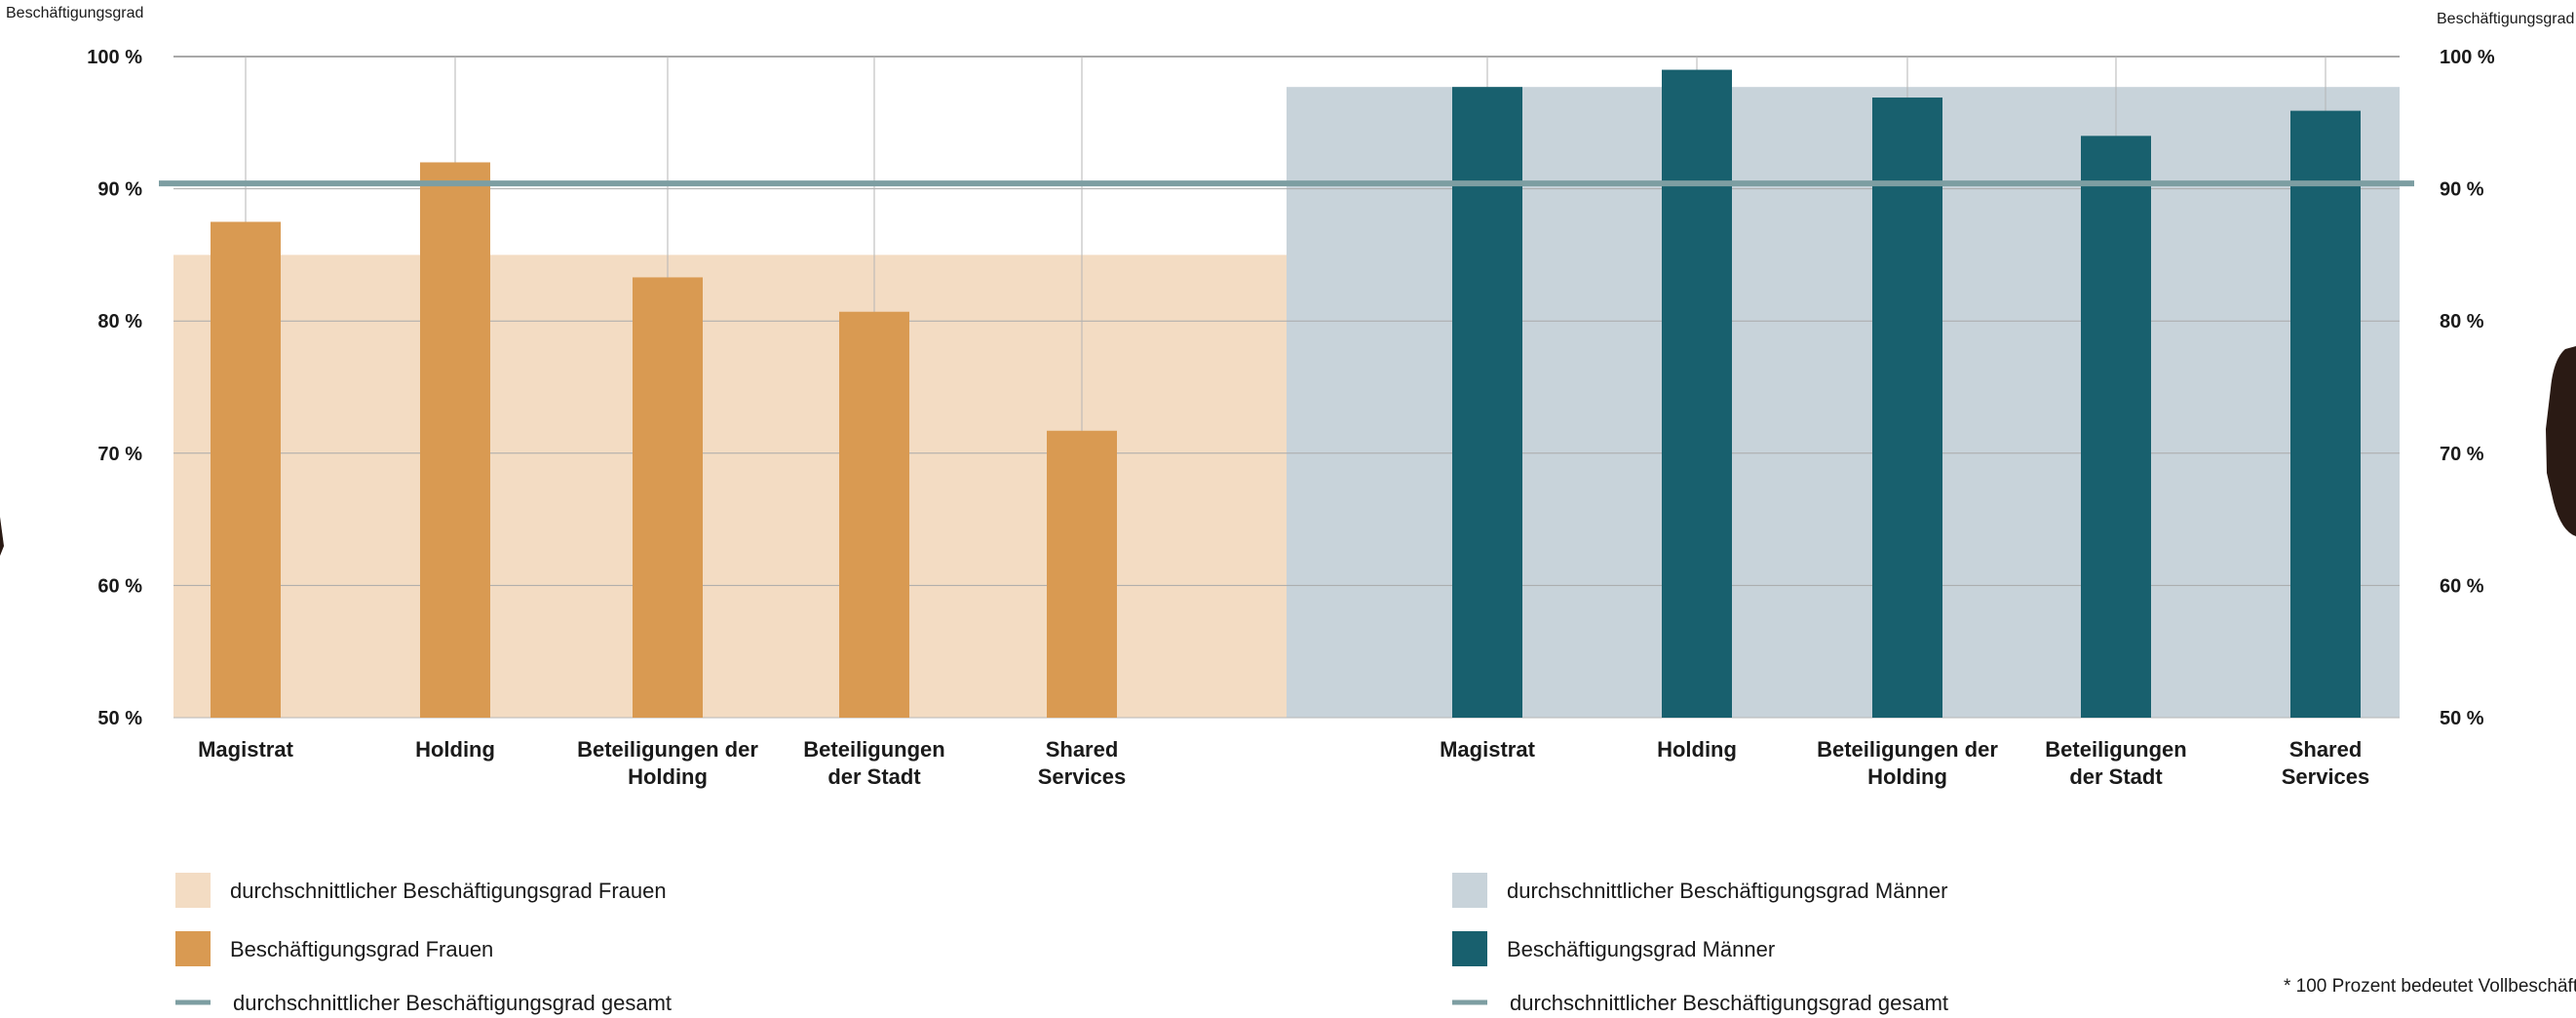  Describe the element at coordinates (119, 718) in the screenshot. I see `y-tick-label-left: 50 %` at that location.